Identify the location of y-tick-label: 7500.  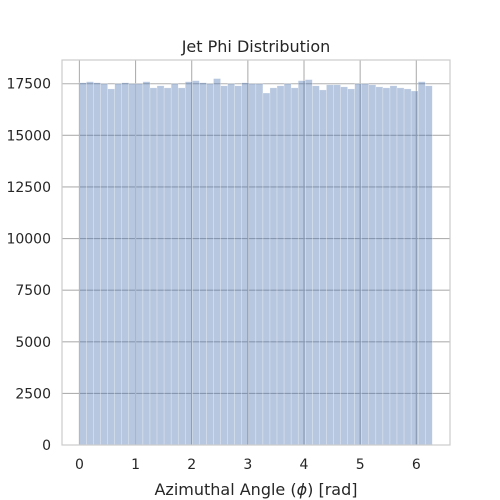
(33, 291).